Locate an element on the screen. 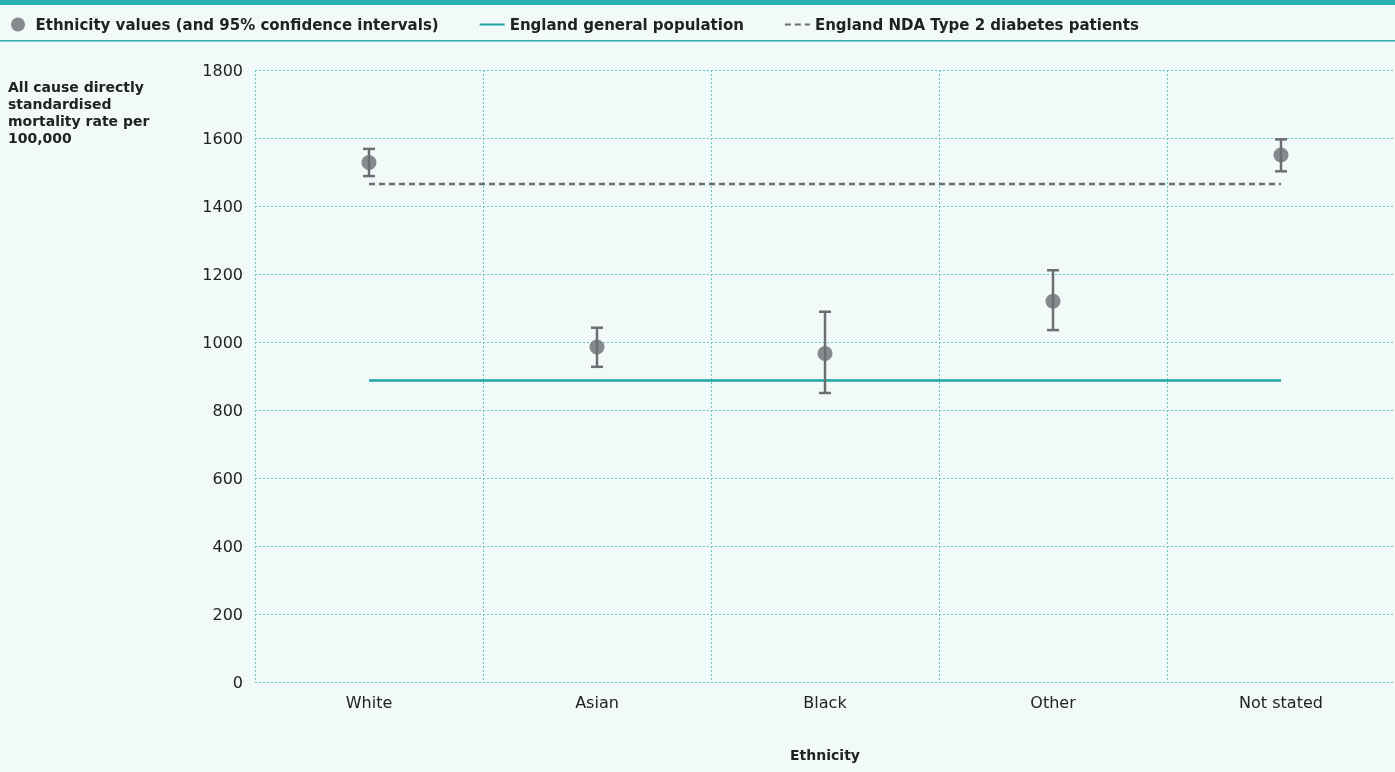  x-tick-label: White is located at coordinates (369, 702).